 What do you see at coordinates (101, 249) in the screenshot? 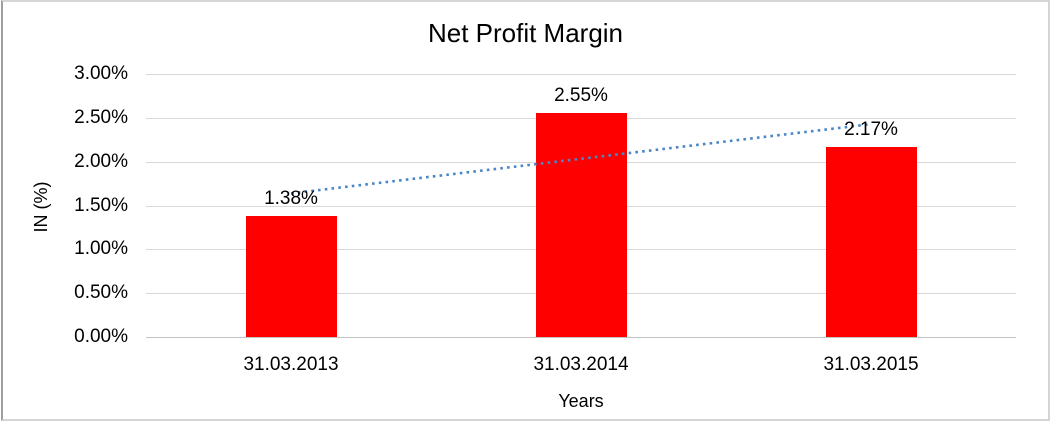
I see `y-tick-label: 1.00%` at bounding box center [101, 249].